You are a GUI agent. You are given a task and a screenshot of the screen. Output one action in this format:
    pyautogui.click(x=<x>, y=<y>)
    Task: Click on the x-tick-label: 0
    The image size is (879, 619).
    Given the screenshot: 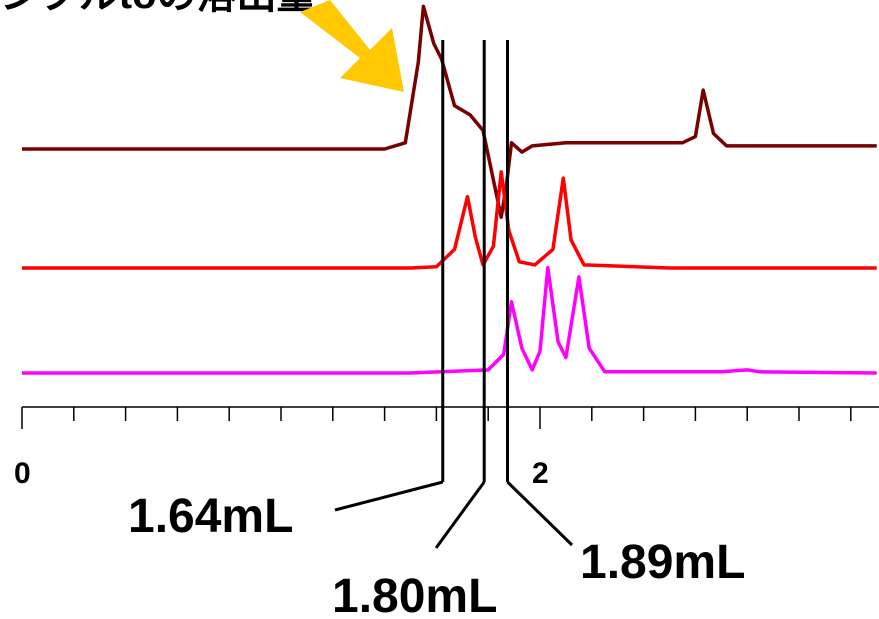 What is the action you would take?
    pyautogui.click(x=22, y=473)
    